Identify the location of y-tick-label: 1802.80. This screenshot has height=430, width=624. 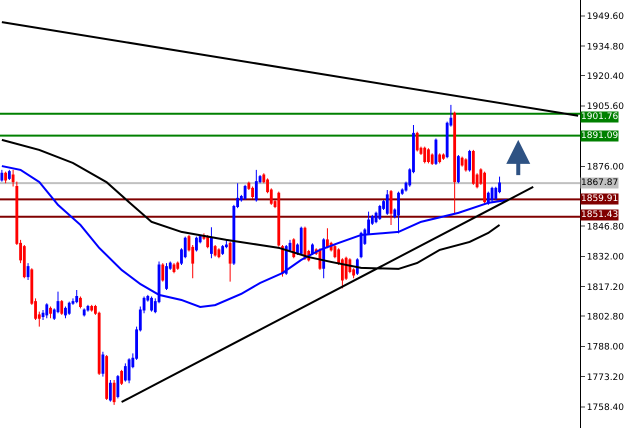
(605, 317).